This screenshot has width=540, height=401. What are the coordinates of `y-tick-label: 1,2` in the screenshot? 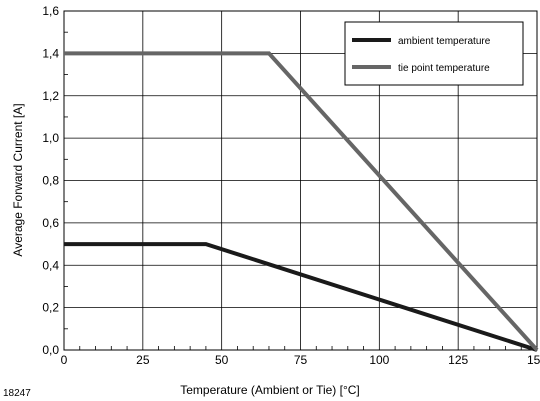 It's located at (50, 96).